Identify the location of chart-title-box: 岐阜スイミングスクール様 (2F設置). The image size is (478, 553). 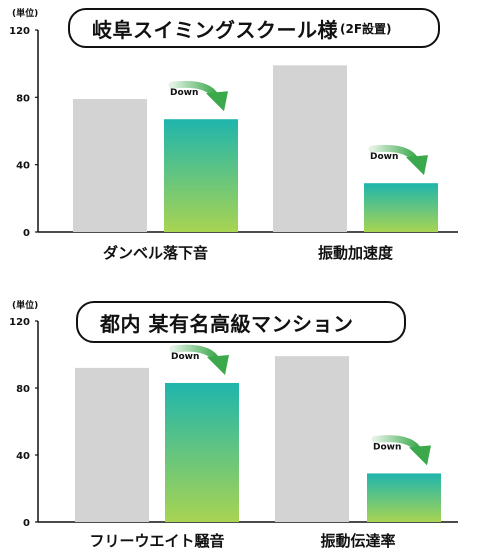
(254, 28).